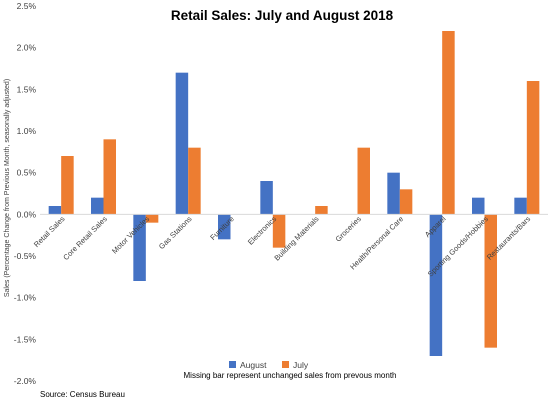  Describe the element at coordinates (301, 365) in the screenshot. I see `legend-label-july: July` at that location.